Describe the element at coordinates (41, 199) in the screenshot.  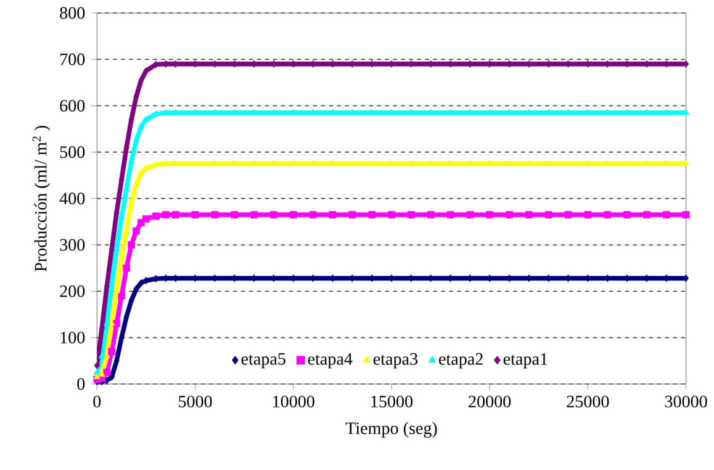
I see `y-axis-title: Producción (ml/ m$^{2}$ )` at that location.